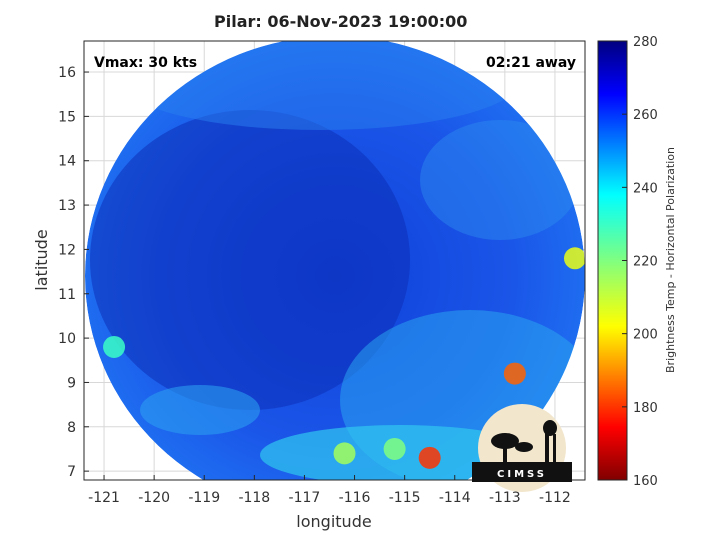 The width and height of the screenshot is (720, 540). Describe the element at coordinates (204, 498) in the screenshot. I see `x-tick-label: -119` at that location.